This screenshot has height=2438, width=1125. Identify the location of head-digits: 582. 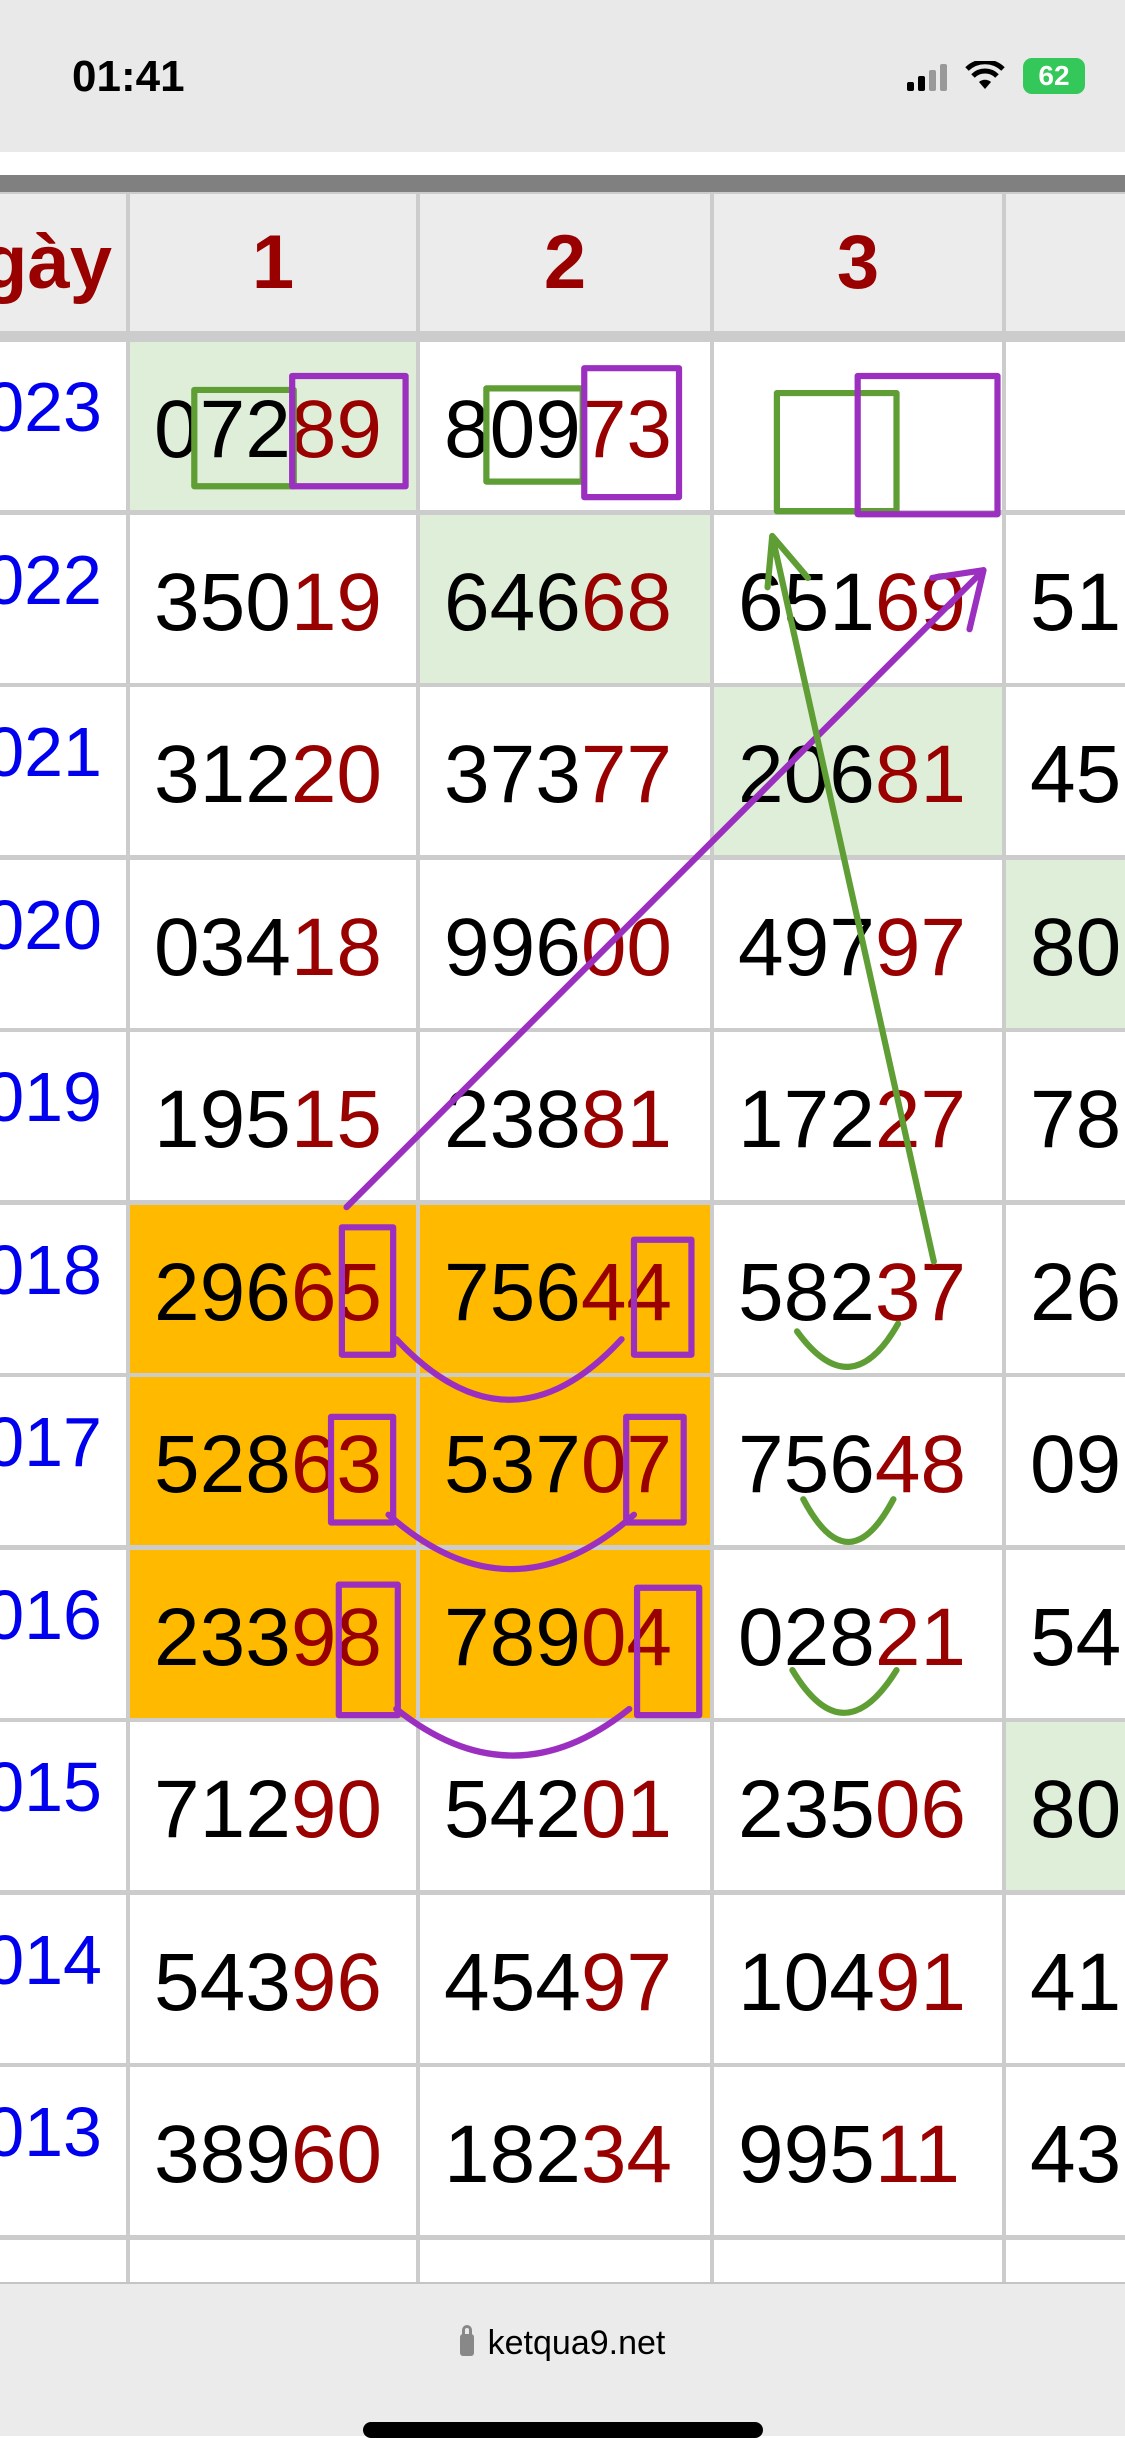
(806, 1292).